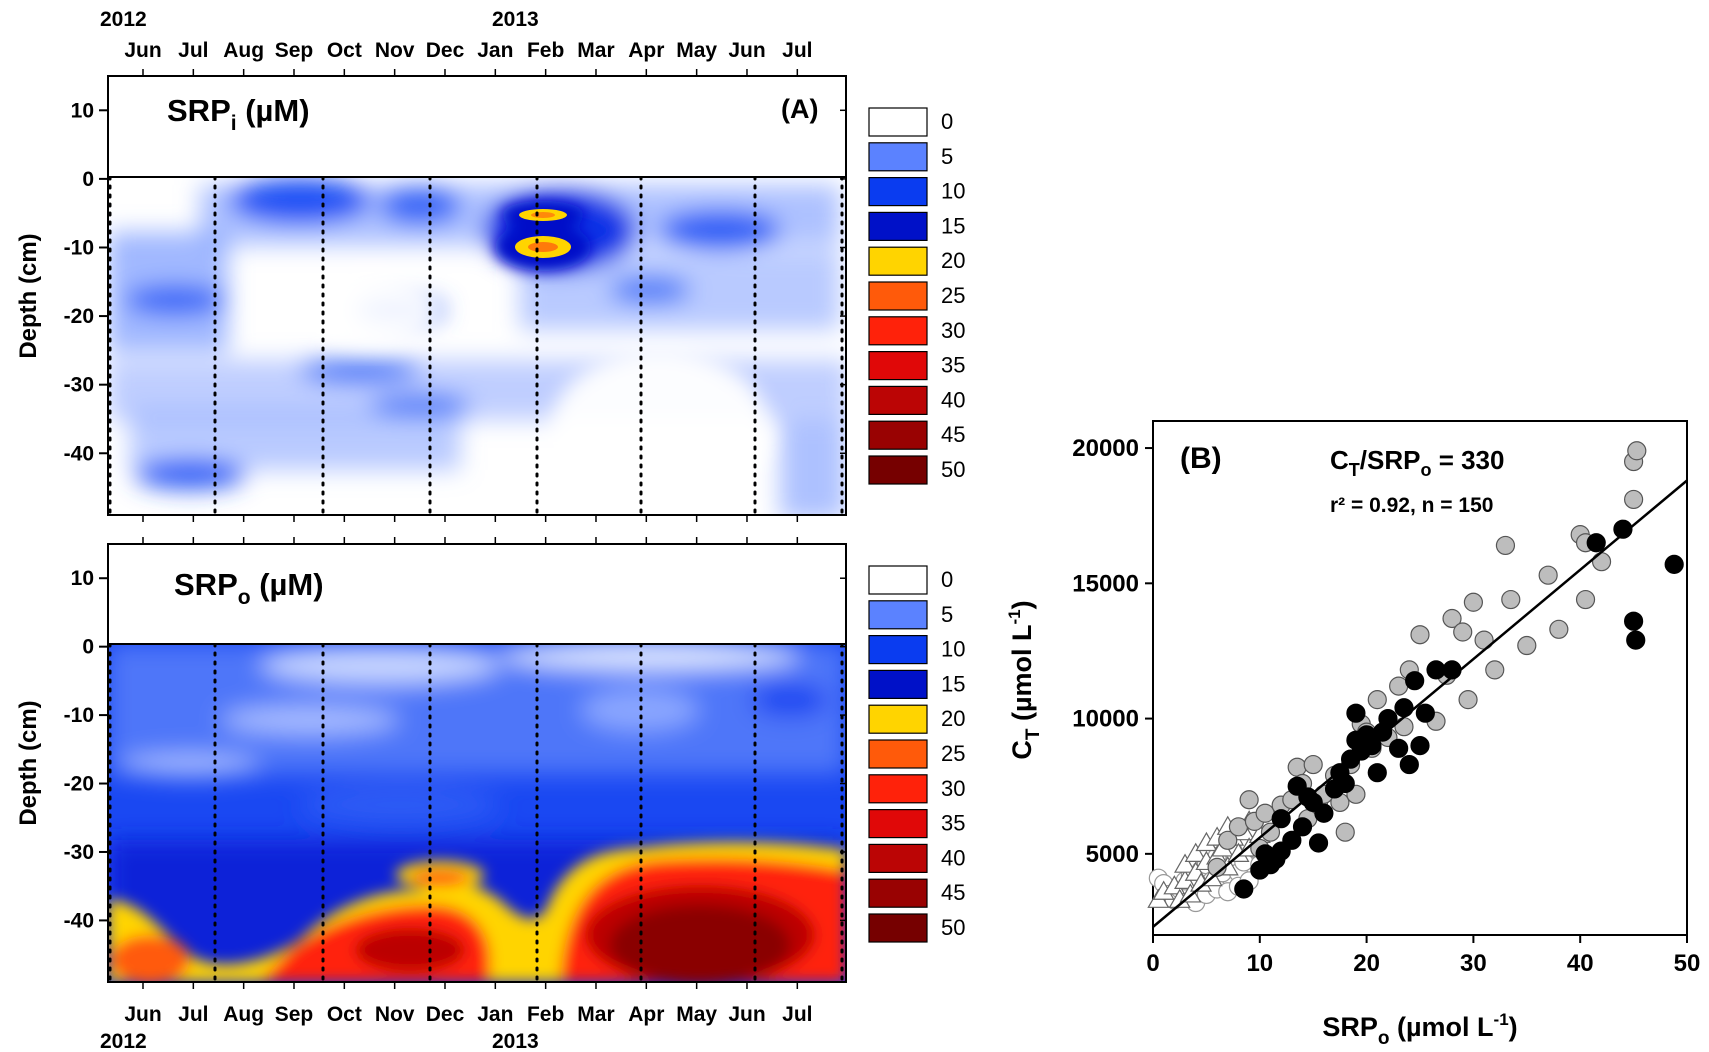  I want to click on bottom-month-label: May, so click(696, 1014).